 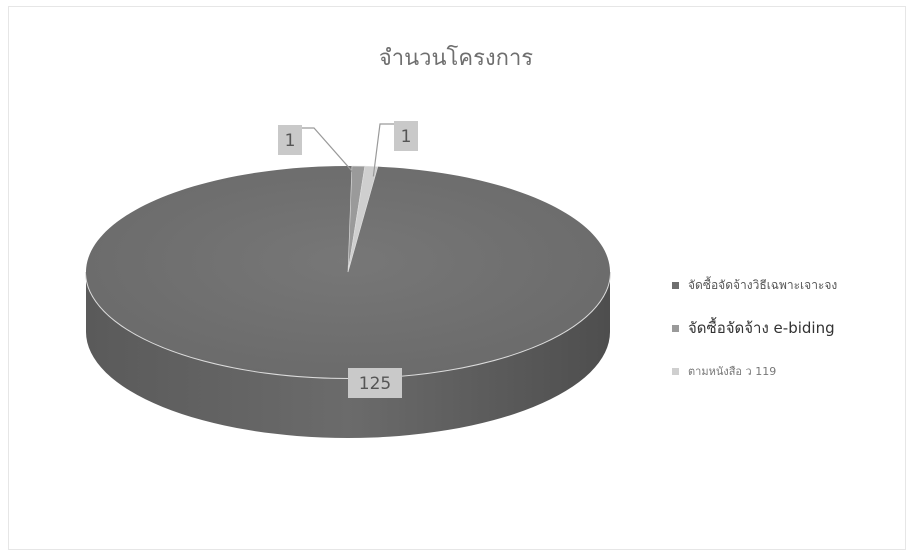 I want to click on legend-item: จัดซื้อจัดจ้าง e-biding, so click(x=754, y=328).